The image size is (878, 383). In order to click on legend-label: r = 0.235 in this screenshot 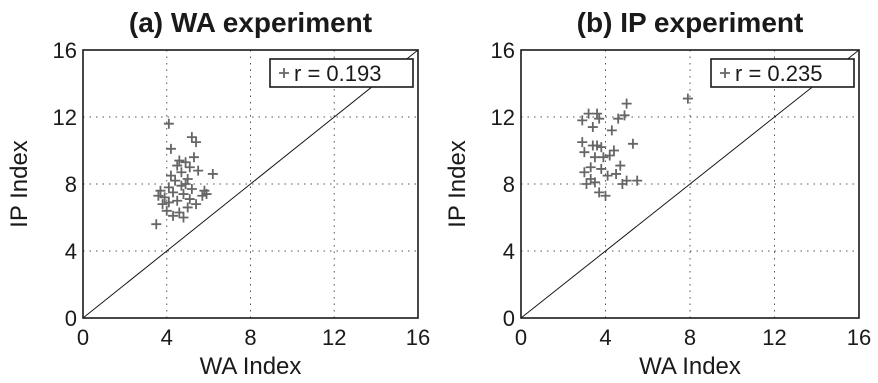, I will do `click(778, 73)`.